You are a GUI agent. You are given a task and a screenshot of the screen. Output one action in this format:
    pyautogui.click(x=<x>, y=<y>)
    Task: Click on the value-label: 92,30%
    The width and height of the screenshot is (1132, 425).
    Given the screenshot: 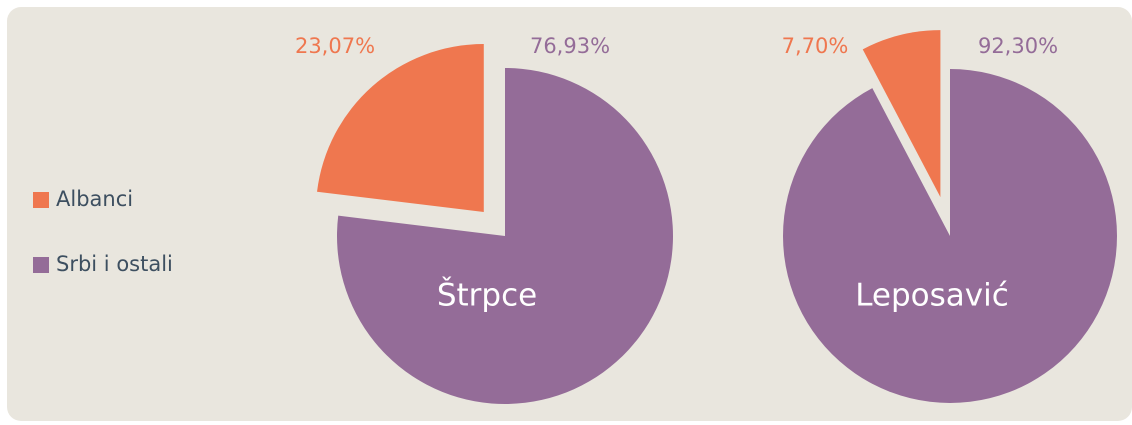 What is the action you would take?
    pyautogui.click(x=1018, y=46)
    